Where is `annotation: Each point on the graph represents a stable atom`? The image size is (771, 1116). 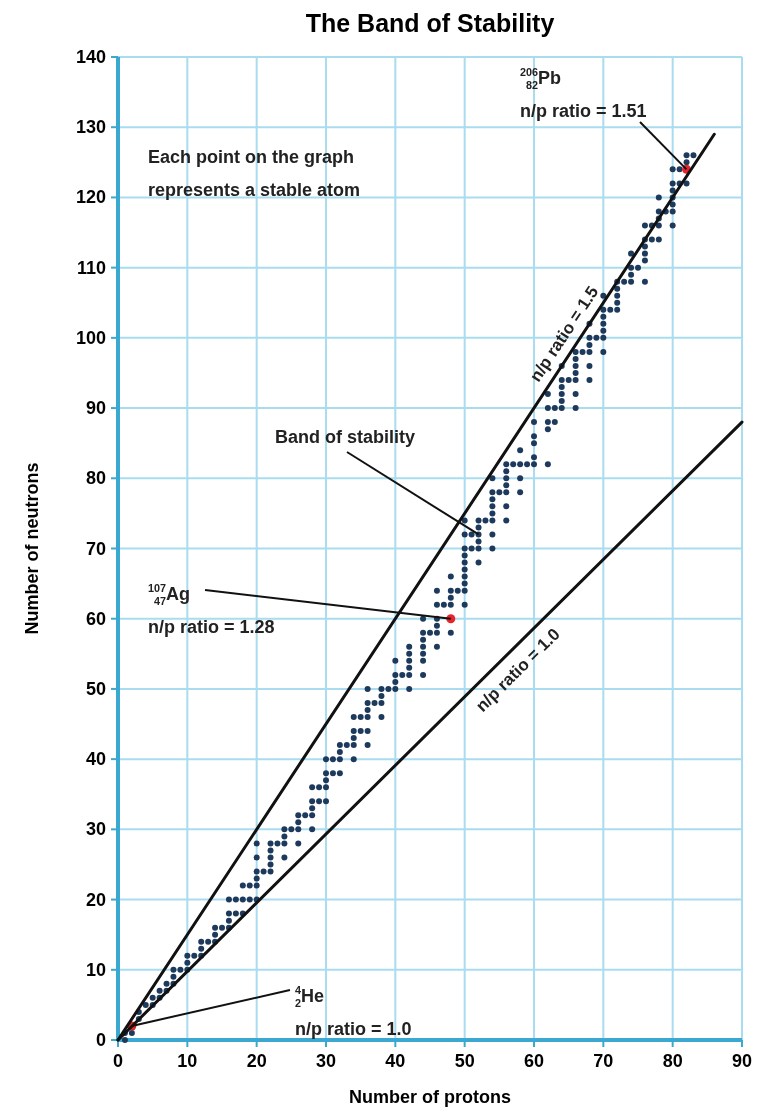 annotation: Each point on the graph represents a stable atom is located at coordinates (254, 173).